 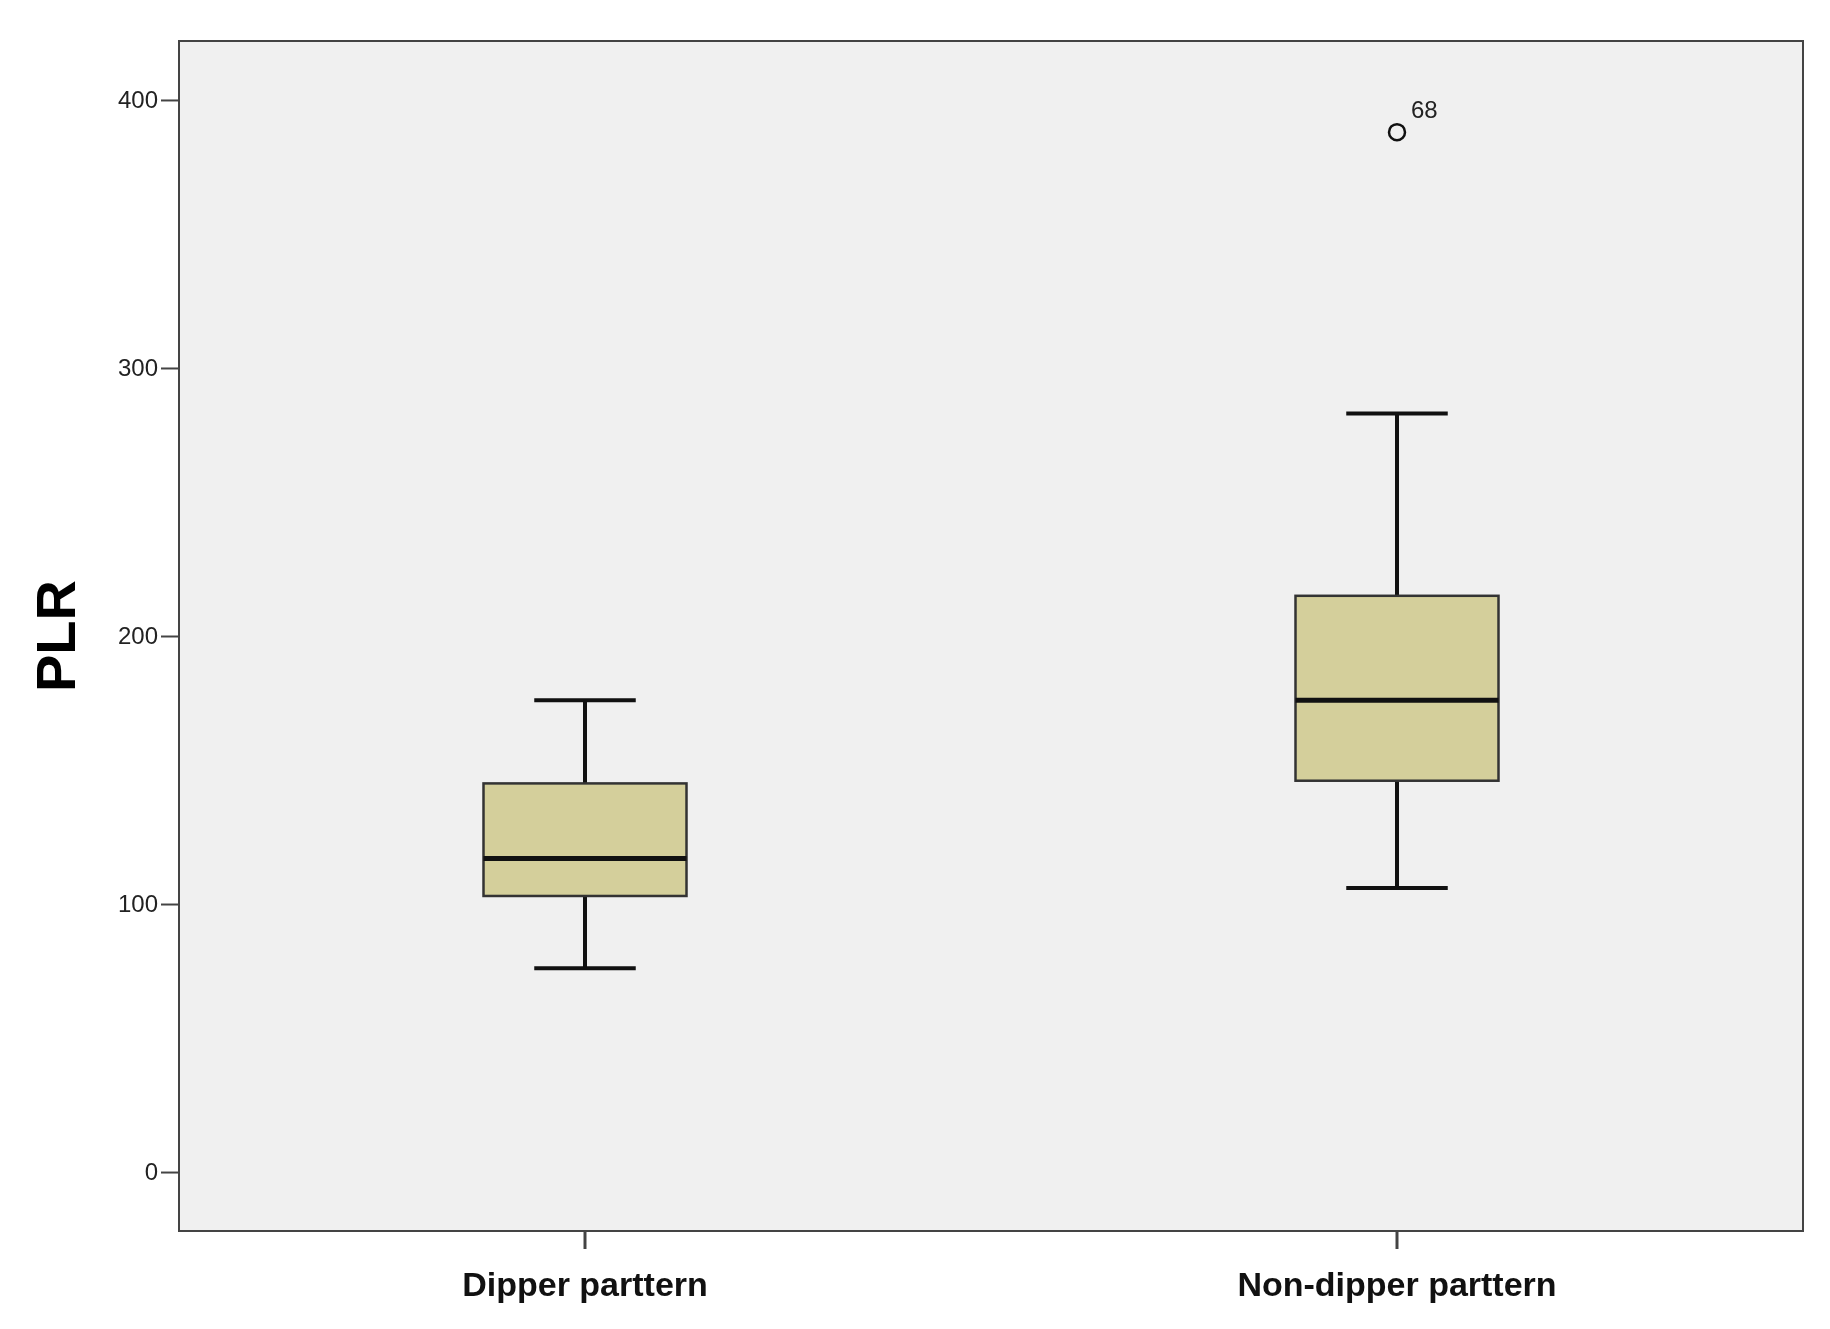 What do you see at coordinates (55, 636) in the screenshot?
I see `y-axis-title: PLR` at bounding box center [55, 636].